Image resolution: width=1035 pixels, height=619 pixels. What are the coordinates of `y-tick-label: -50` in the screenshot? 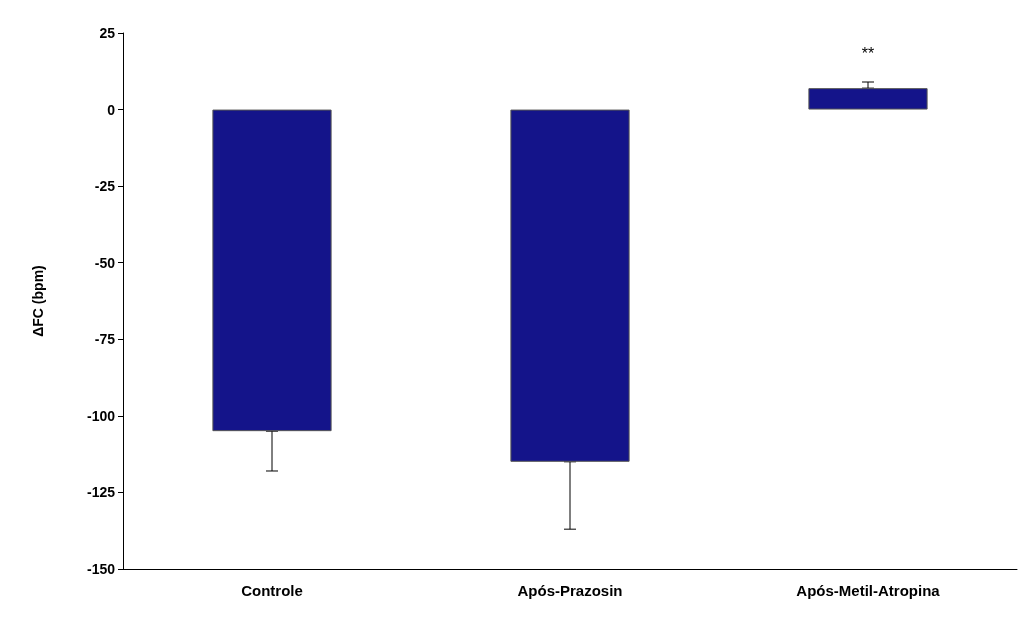 It's located at (105, 262).